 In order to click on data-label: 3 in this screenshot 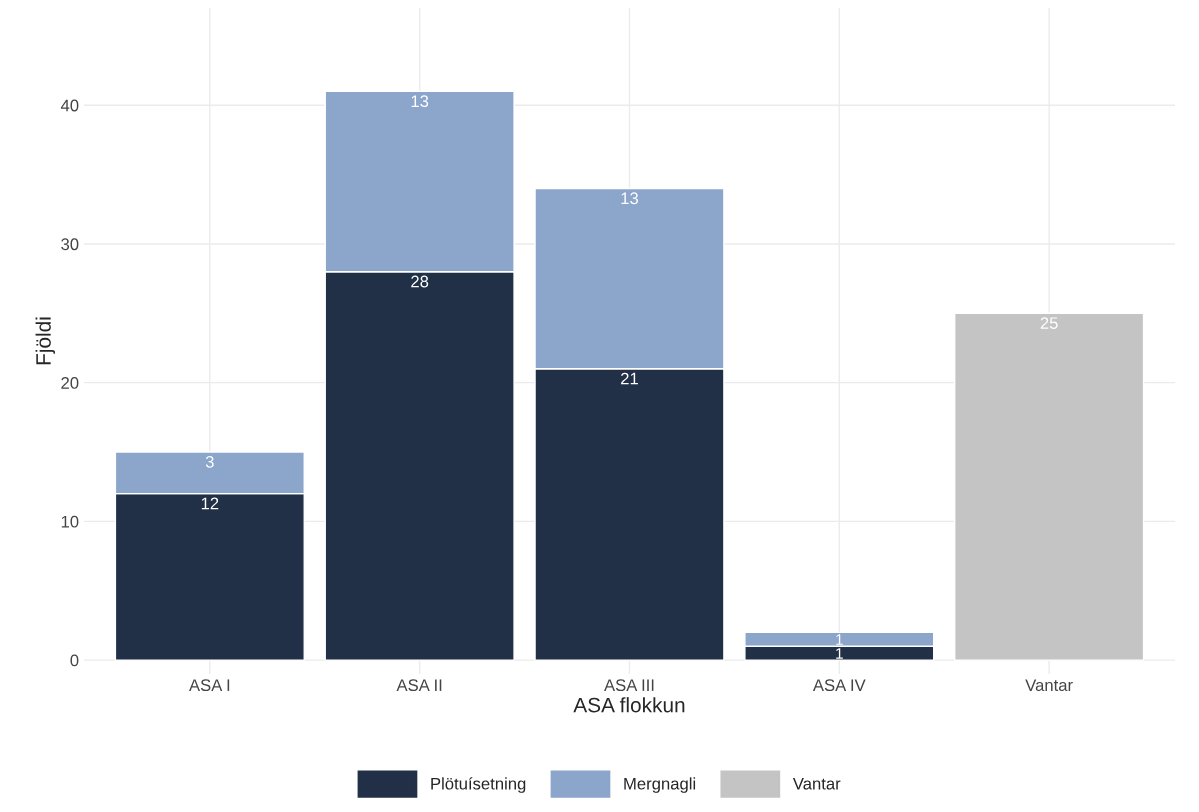, I will do `click(209, 461)`.